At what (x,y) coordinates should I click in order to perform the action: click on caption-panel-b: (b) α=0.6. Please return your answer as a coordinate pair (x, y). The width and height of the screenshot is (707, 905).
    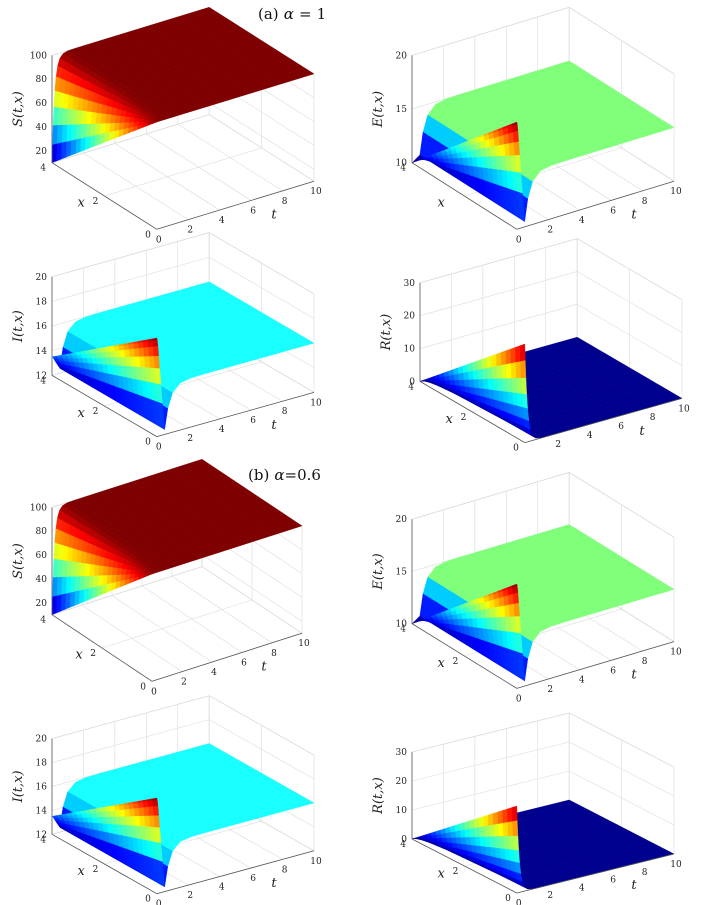
    Looking at the image, I should click on (284, 474).